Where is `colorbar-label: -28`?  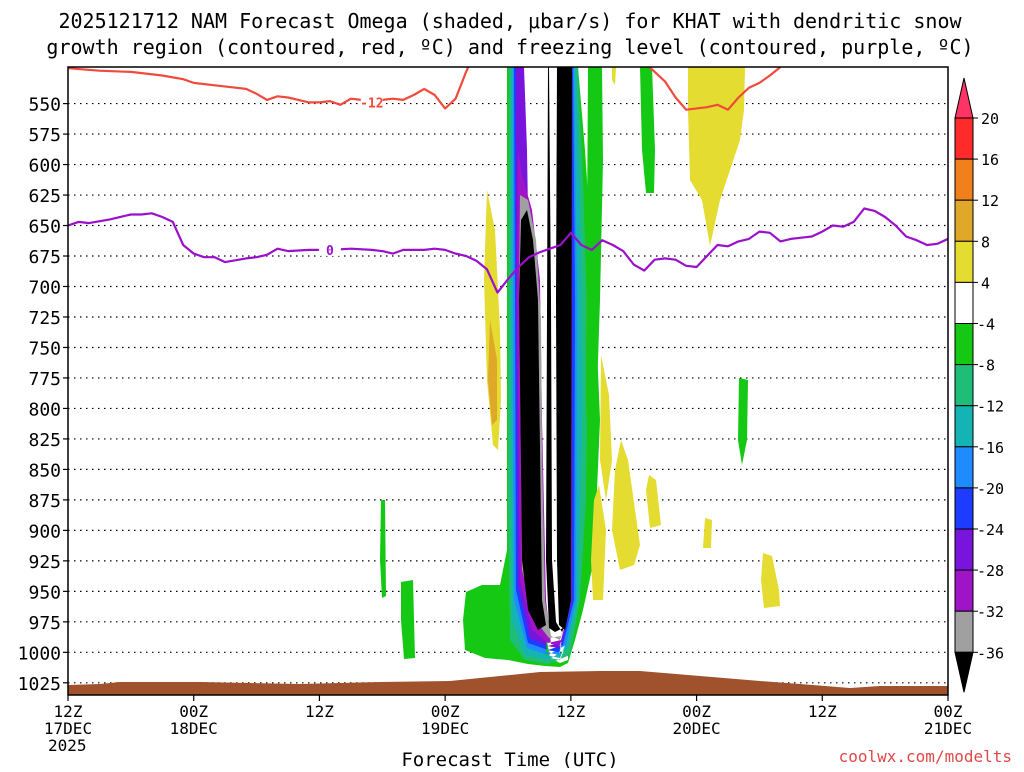
colorbar-label: -28 is located at coordinates (990, 571).